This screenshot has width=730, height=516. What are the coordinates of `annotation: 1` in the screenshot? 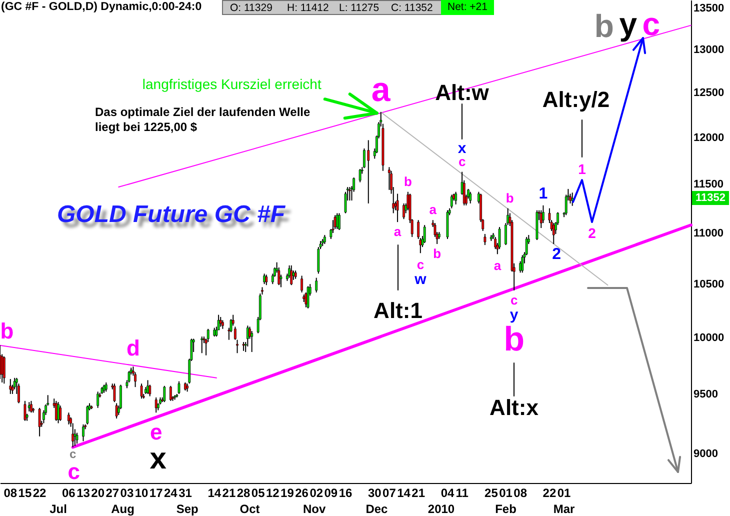 It's located at (543, 193).